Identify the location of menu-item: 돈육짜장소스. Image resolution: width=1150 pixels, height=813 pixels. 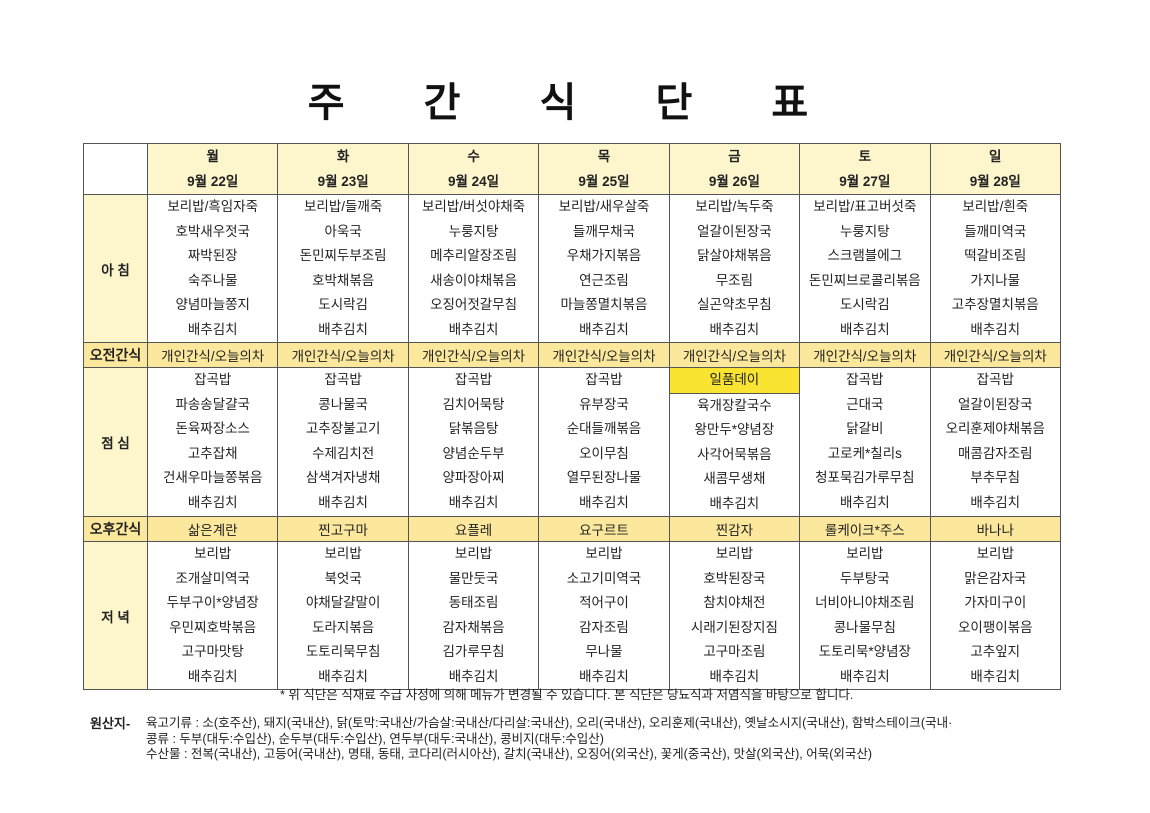
(212, 428).